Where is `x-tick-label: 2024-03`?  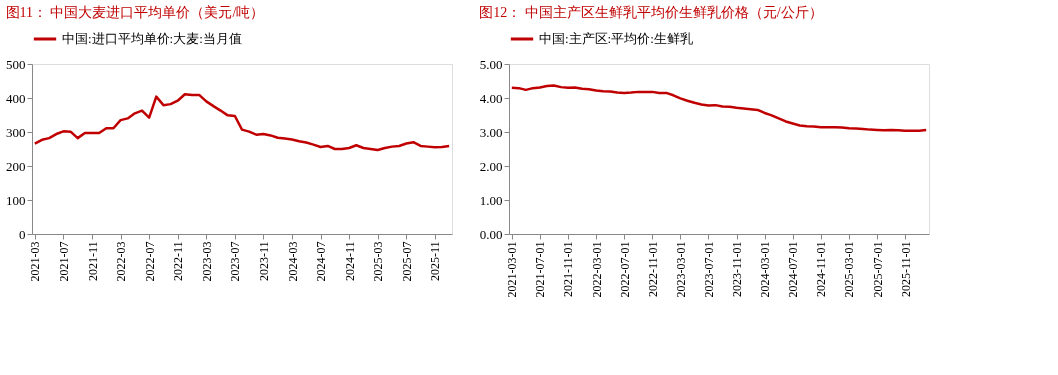
x-tick-label: 2024-03 is located at coordinates (292, 261).